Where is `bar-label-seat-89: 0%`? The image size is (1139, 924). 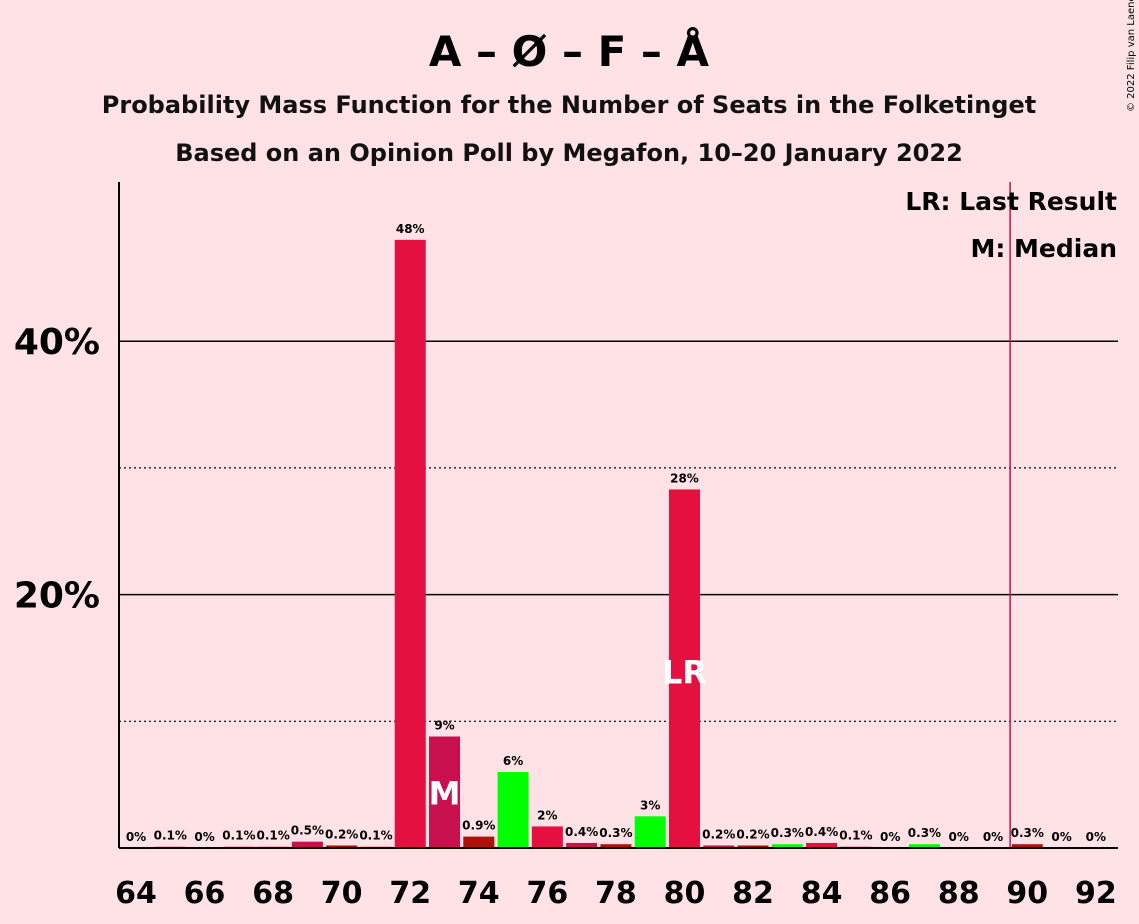
bar-label-seat-89: 0% is located at coordinates (993, 837).